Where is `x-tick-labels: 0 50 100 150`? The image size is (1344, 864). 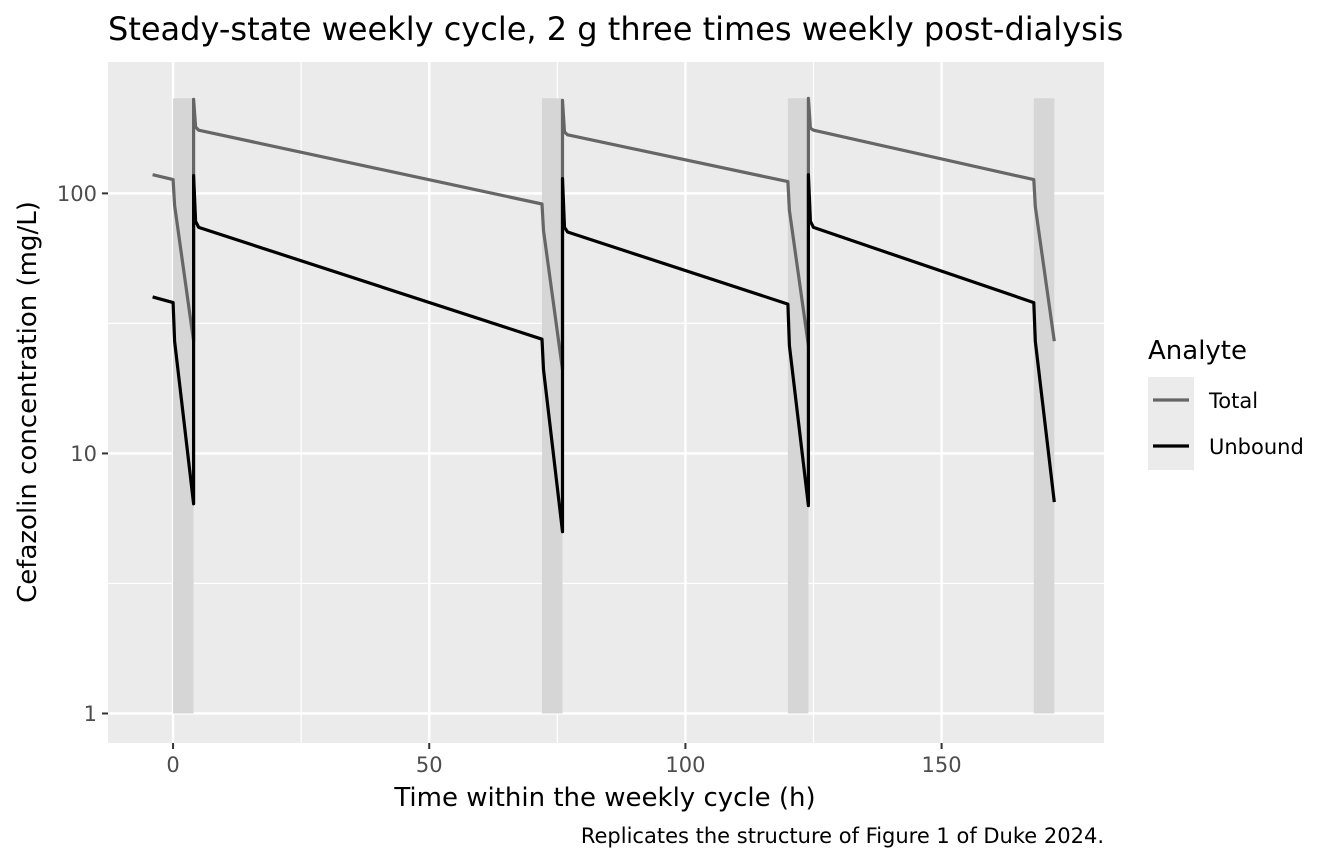 x-tick-labels: 0 50 100 150 is located at coordinates (563, 765).